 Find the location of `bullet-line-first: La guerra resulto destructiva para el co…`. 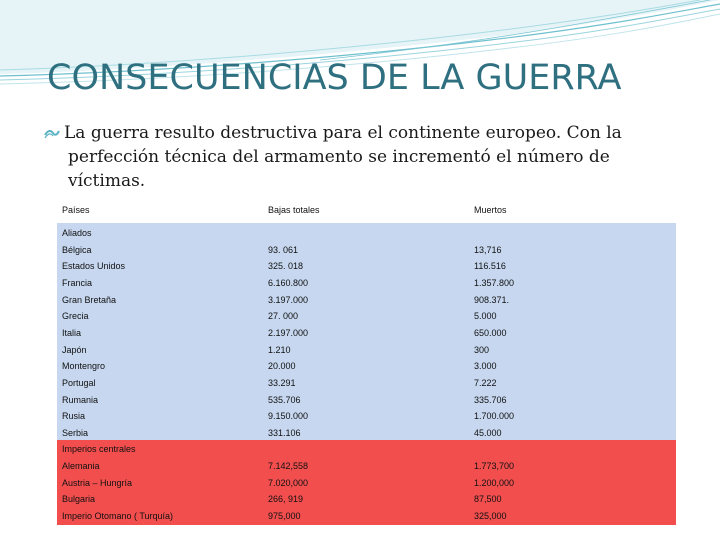

bullet-line-first: La guerra resulto destructiva para el co… is located at coordinates (343, 133).